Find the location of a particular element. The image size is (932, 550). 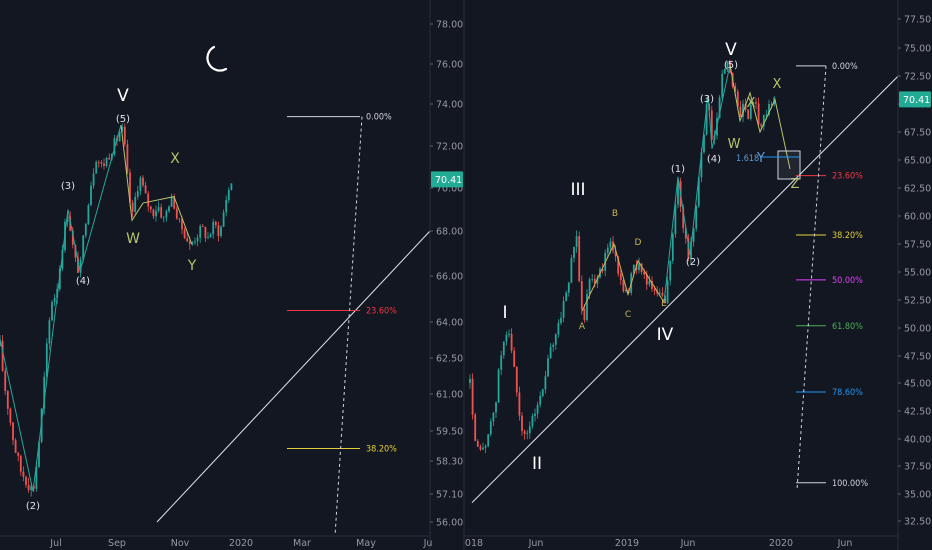

left-y-tick-label: 64.00 is located at coordinates (449, 323).